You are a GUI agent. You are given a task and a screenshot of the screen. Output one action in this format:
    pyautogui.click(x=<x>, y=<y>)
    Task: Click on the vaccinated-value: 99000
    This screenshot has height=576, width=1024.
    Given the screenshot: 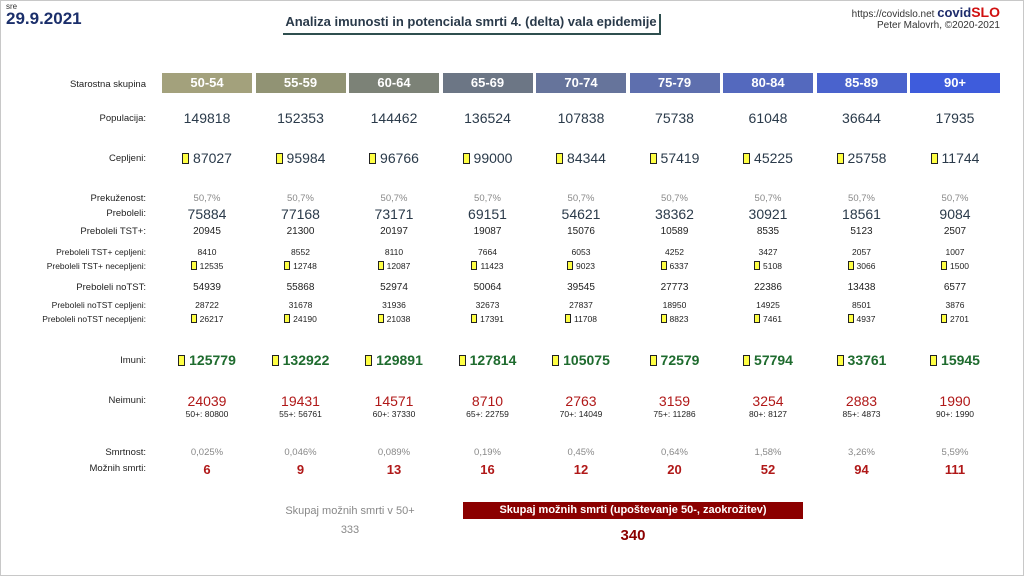 What is the action you would take?
    pyautogui.click(x=488, y=158)
    